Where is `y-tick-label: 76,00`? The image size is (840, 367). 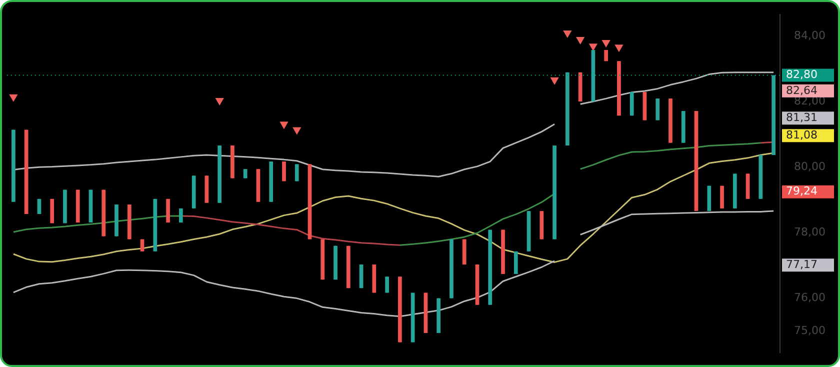 y-tick-label: 76,00 is located at coordinates (810, 297).